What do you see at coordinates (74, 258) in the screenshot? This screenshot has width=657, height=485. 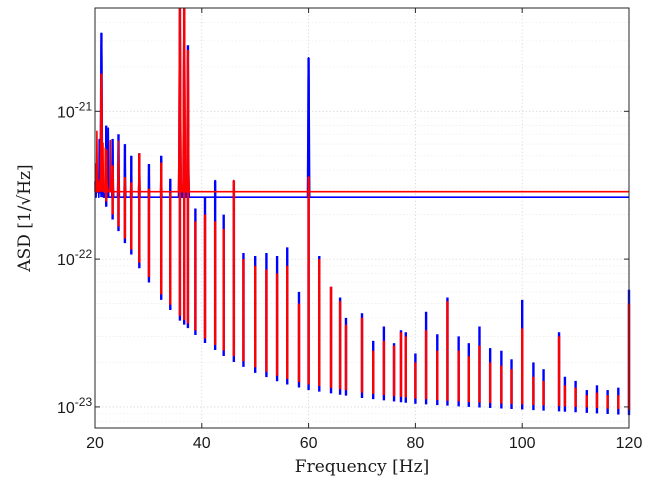 I see `y-tick-label: 10-22` at bounding box center [74, 258].